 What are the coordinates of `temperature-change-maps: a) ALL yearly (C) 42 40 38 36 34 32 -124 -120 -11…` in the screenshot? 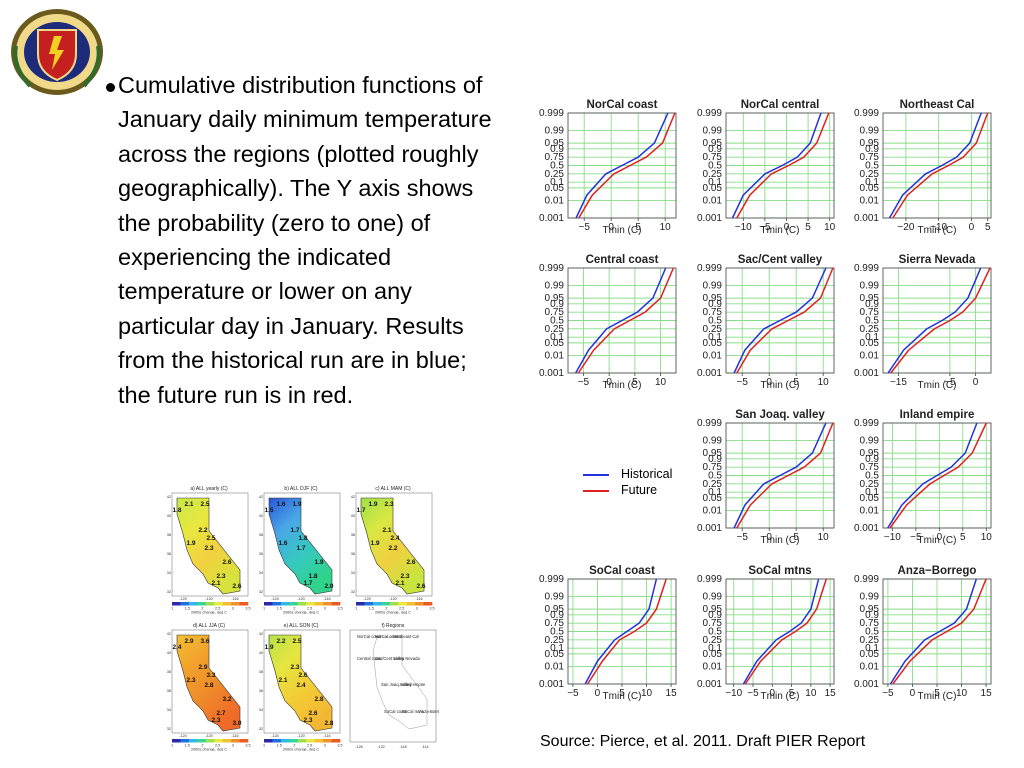 It's located at (308, 618).